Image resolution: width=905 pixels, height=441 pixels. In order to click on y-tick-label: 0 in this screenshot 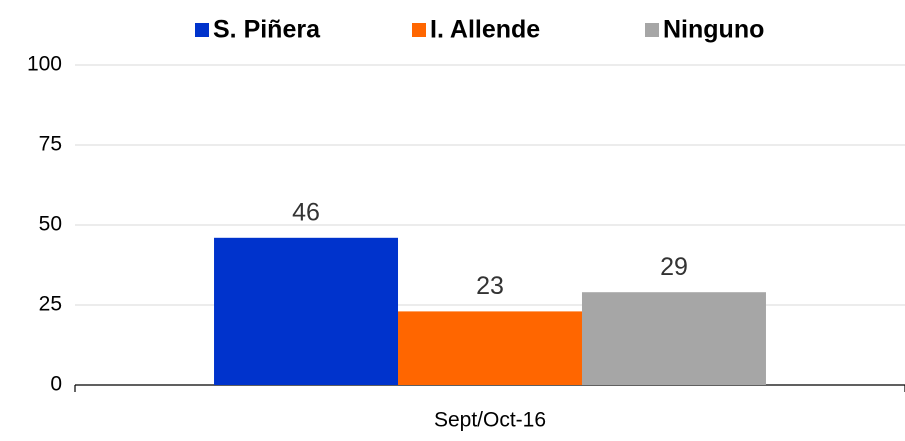, I will do `click(56, 384)`.